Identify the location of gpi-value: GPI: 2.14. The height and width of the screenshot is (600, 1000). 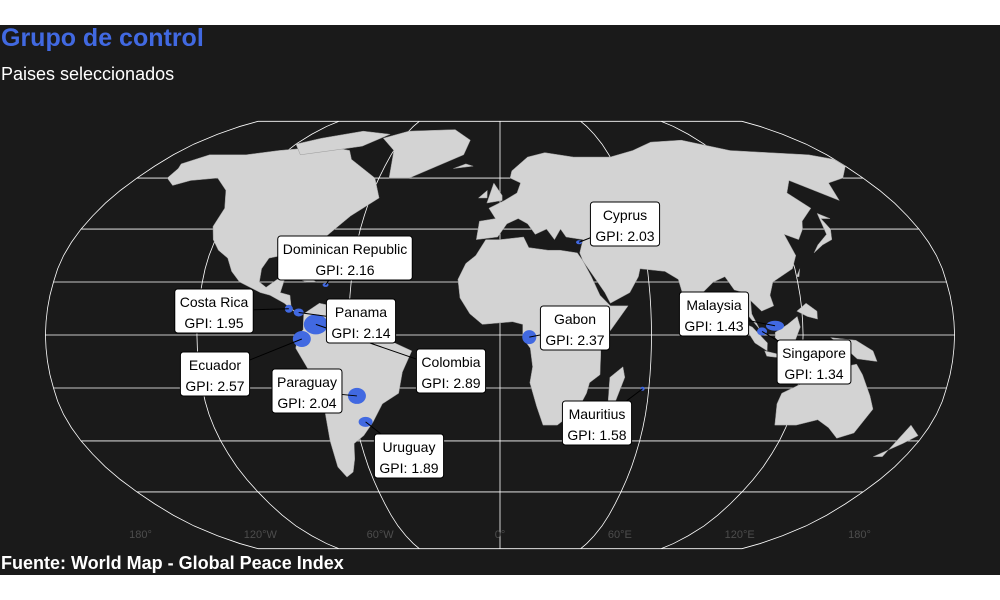
(360, 333).